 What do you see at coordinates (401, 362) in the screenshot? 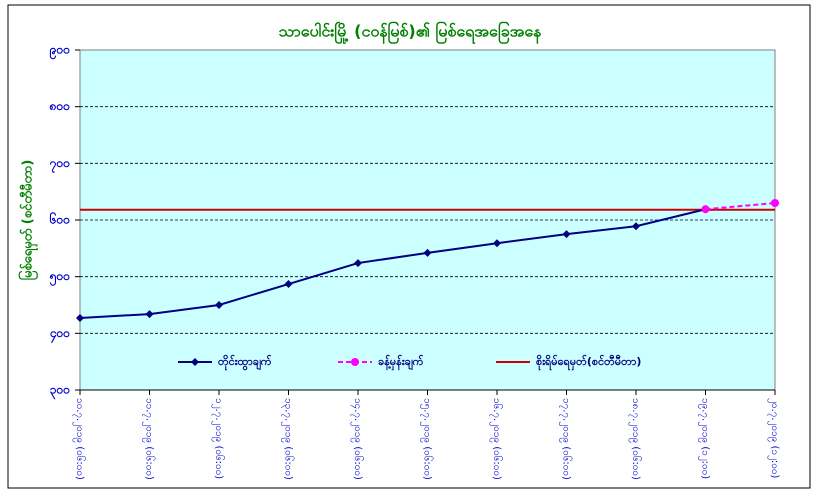
I see `legend-label: ခန့်မှန်းချက်` at bounding box center [401, 362].